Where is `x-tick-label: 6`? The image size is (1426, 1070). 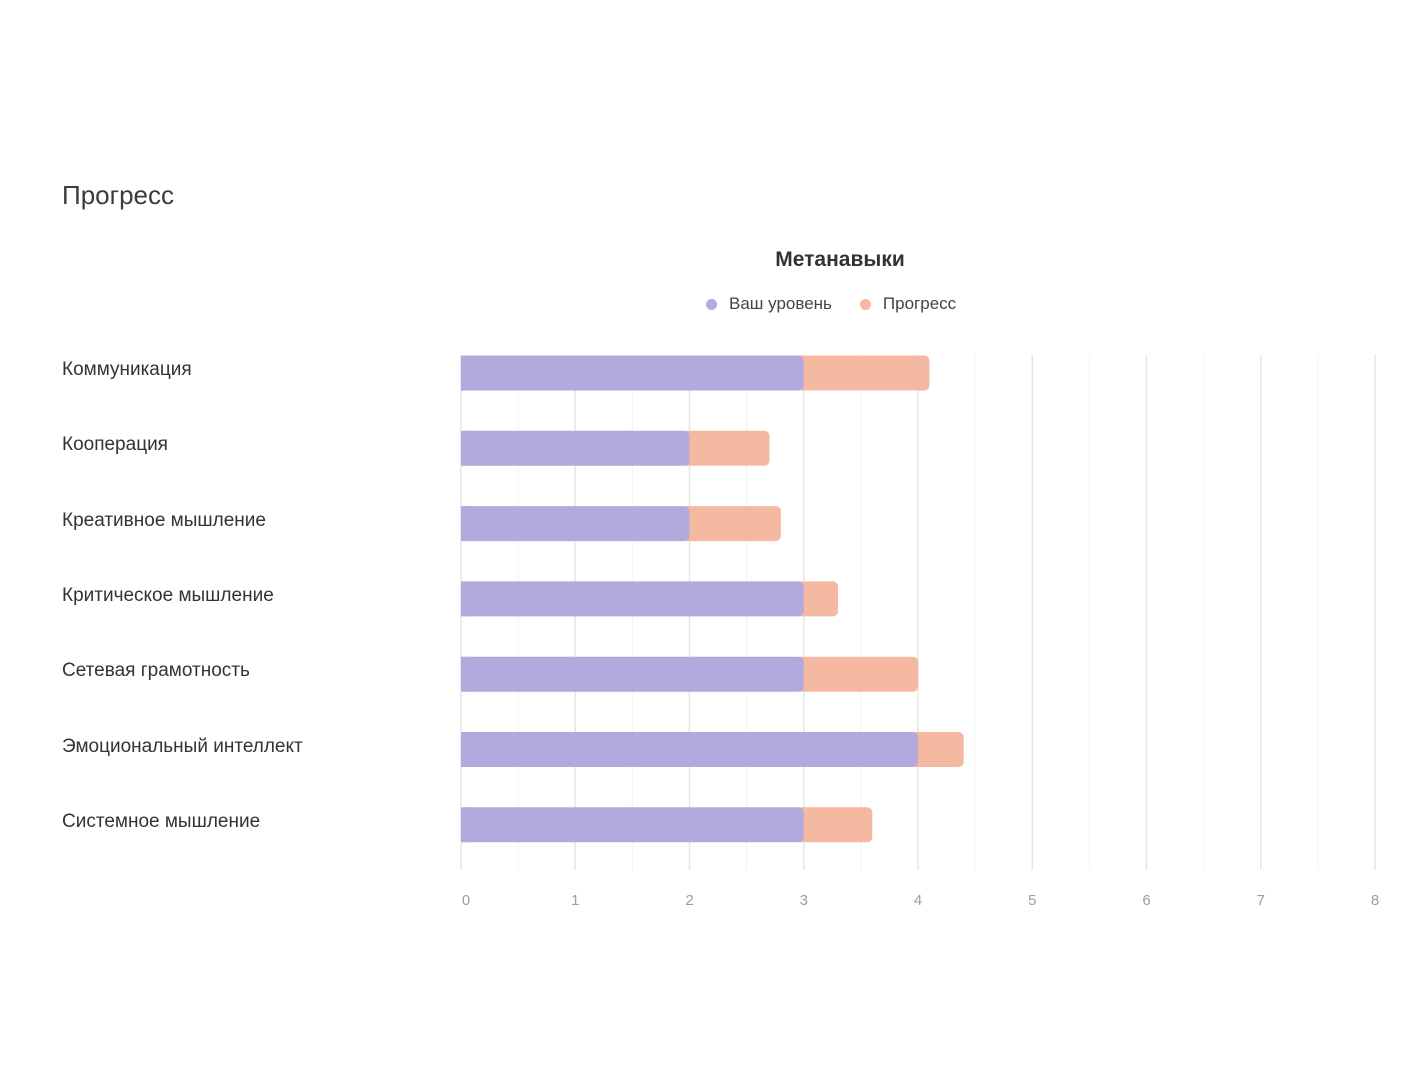
x-tick-label: 6 is located at coordinates (1146, 900).